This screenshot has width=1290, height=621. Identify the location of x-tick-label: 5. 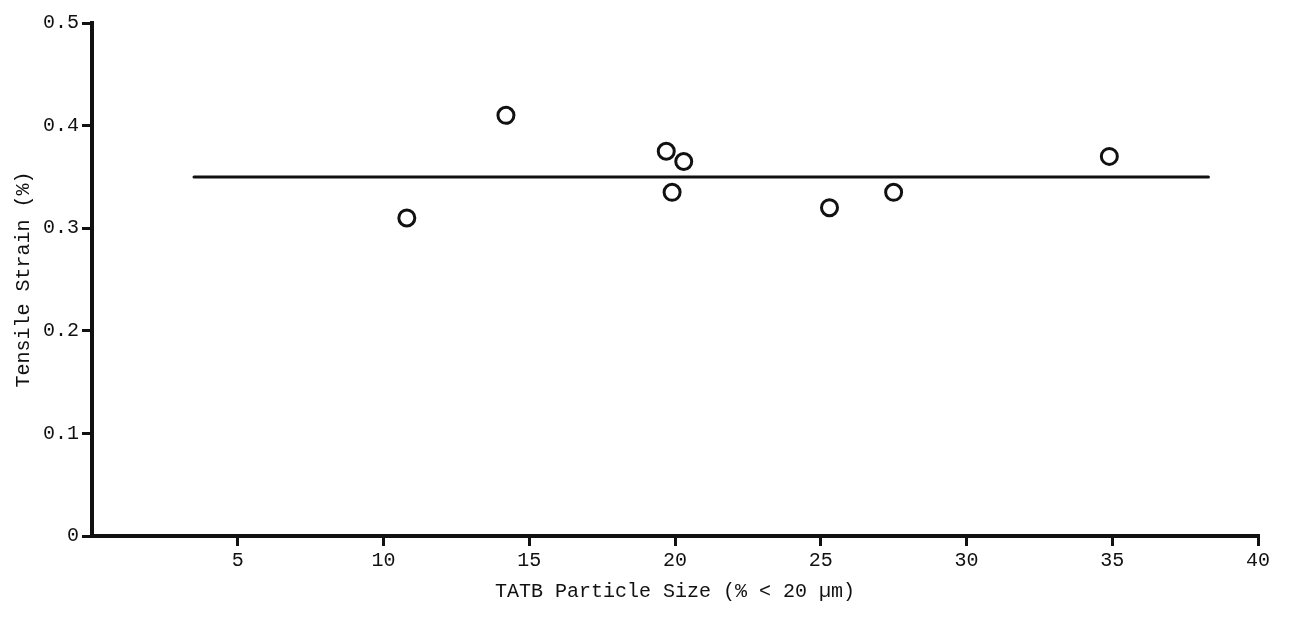
(237, 561).